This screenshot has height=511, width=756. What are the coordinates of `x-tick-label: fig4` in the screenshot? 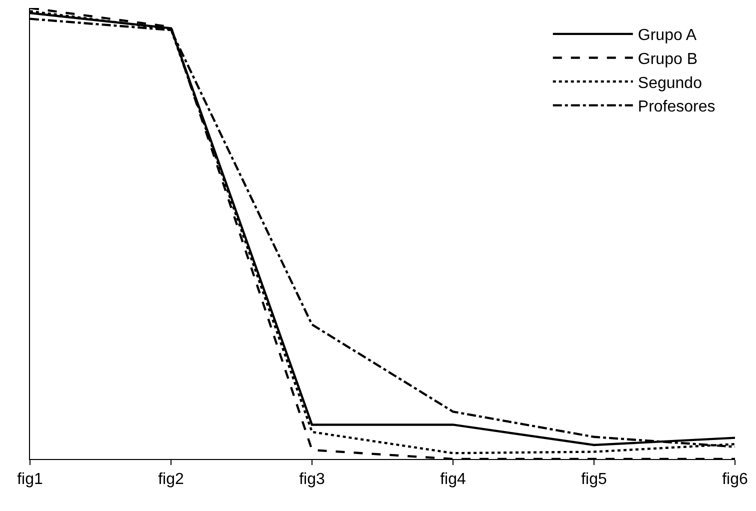 It's located at (453, 479).